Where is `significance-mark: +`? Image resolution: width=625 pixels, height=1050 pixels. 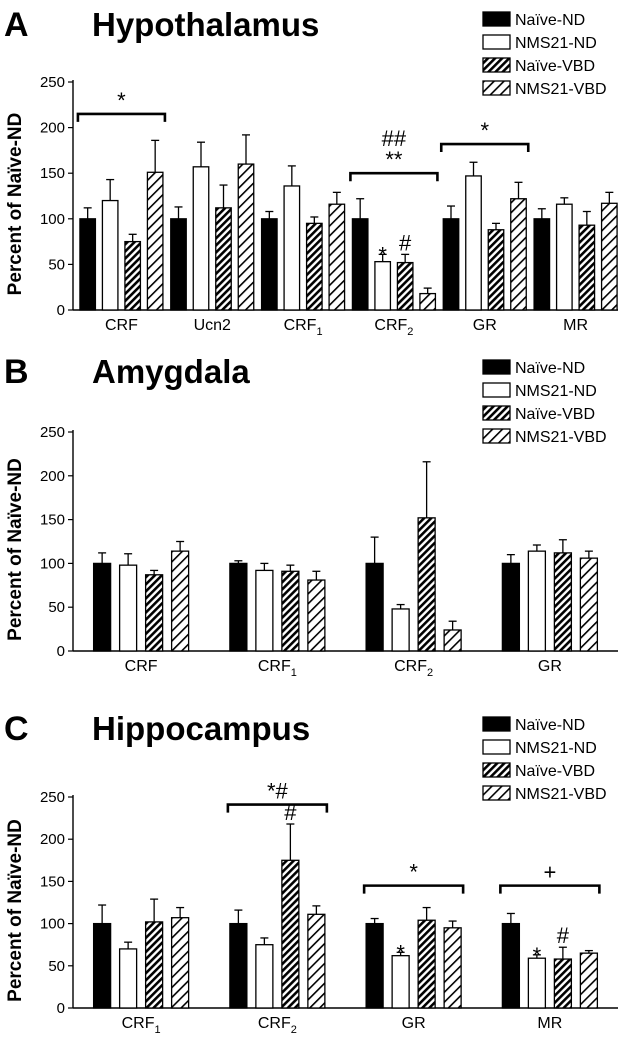
significance-mark: + is located at coordinates (549, 872).